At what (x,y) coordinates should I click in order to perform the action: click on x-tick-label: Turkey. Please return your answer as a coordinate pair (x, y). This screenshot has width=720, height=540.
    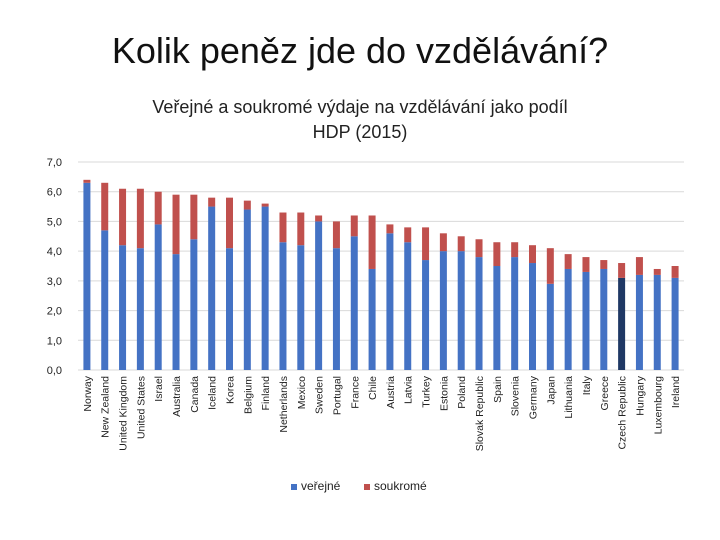
    Looking at the image, I should click on (427, 391).